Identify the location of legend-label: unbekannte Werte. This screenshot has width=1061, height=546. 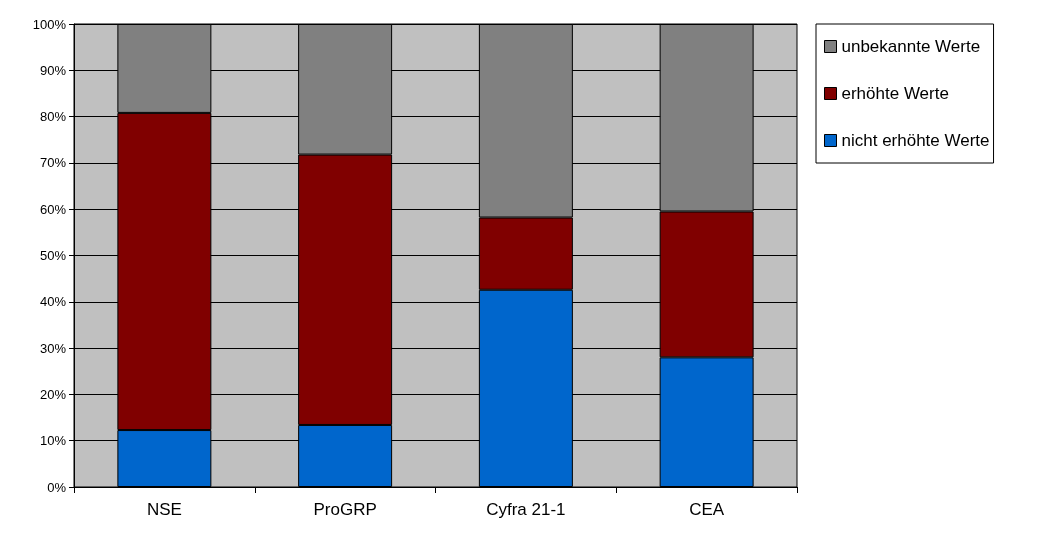
(911, 46).